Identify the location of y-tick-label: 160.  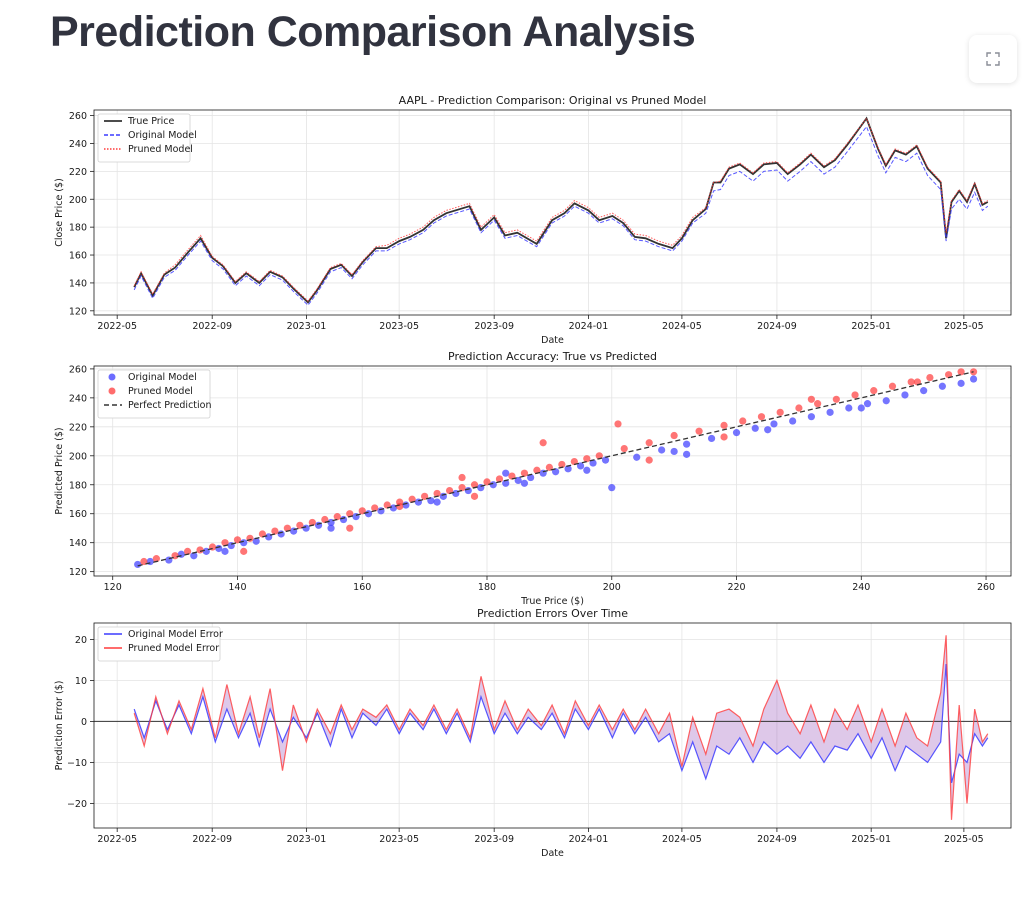
(78, 514).